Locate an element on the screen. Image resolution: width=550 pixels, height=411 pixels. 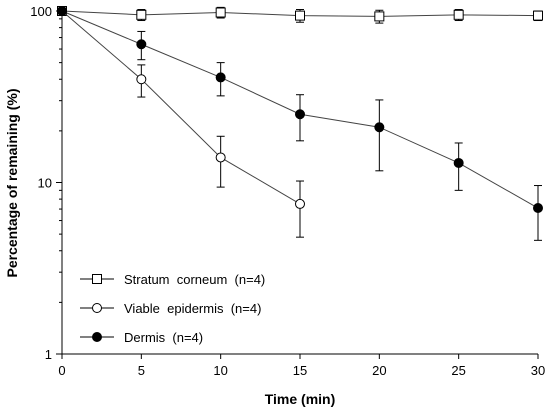
y-tick-label: 100 is located at coordinates (41, 11).